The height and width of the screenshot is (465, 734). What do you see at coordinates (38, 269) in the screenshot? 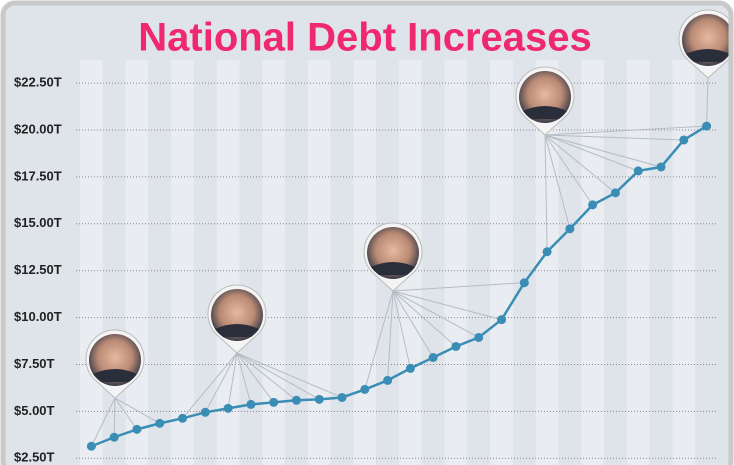
I see `y-tick-label: $12.50T` at bounding box center [38, 269].